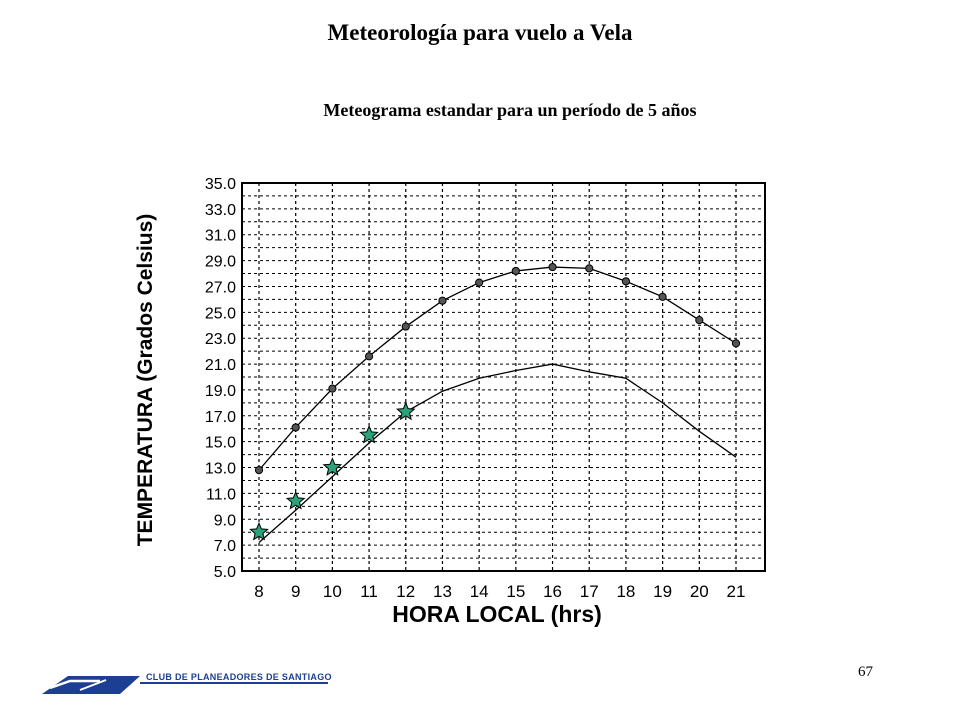 The image size is (960, 720). I want to click on x-tick-label: 16, so click(552, 591).